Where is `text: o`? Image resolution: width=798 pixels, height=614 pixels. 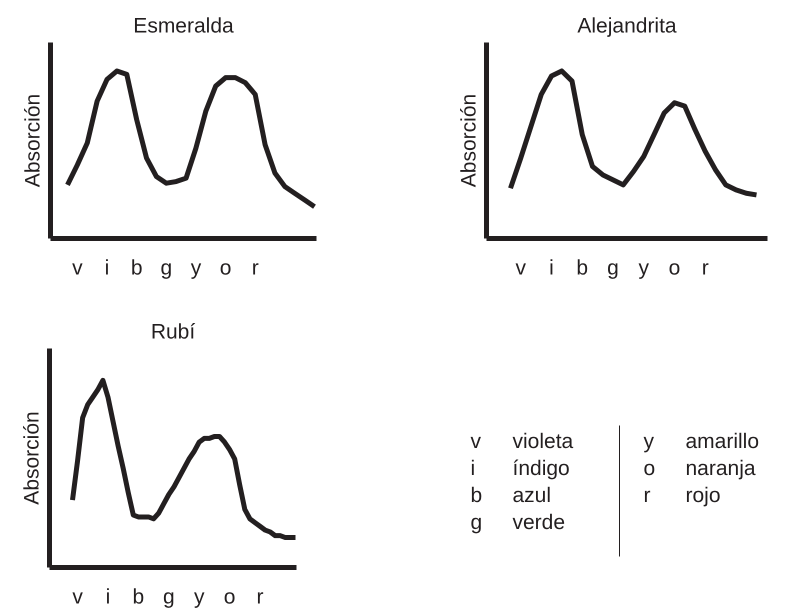 text: o is located at coordinates (650, 468).